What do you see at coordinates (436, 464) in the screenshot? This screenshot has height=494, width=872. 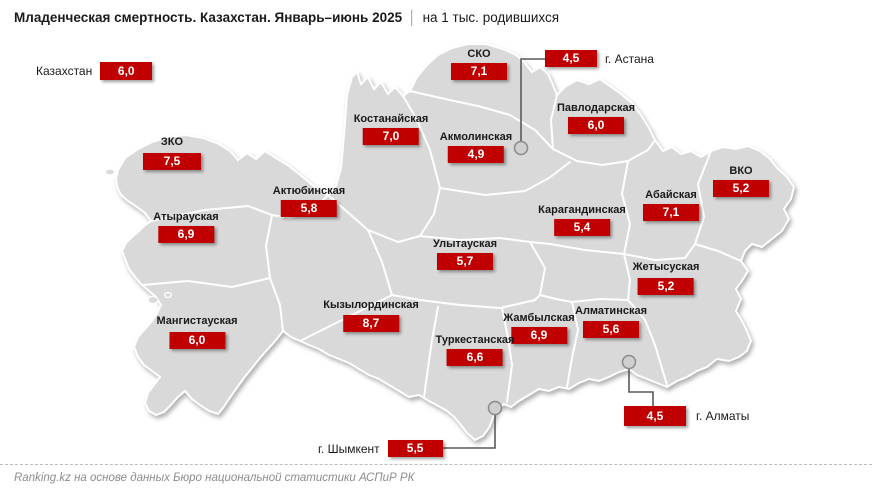 I see `footer-divider` at bounding box center [436, 464].